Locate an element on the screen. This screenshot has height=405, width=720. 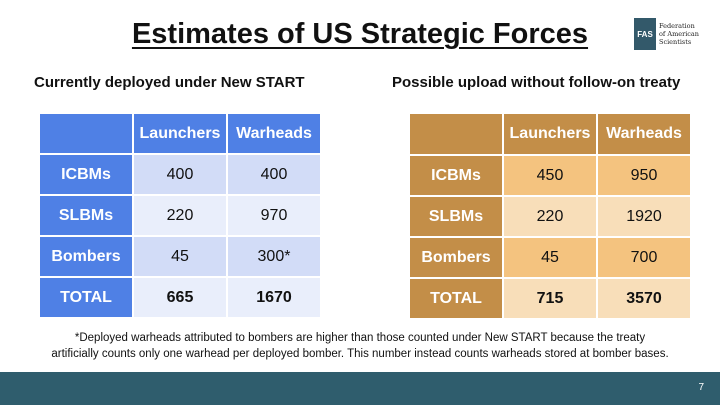
launchers-cell: 450 is located at coordinates (550, 175).